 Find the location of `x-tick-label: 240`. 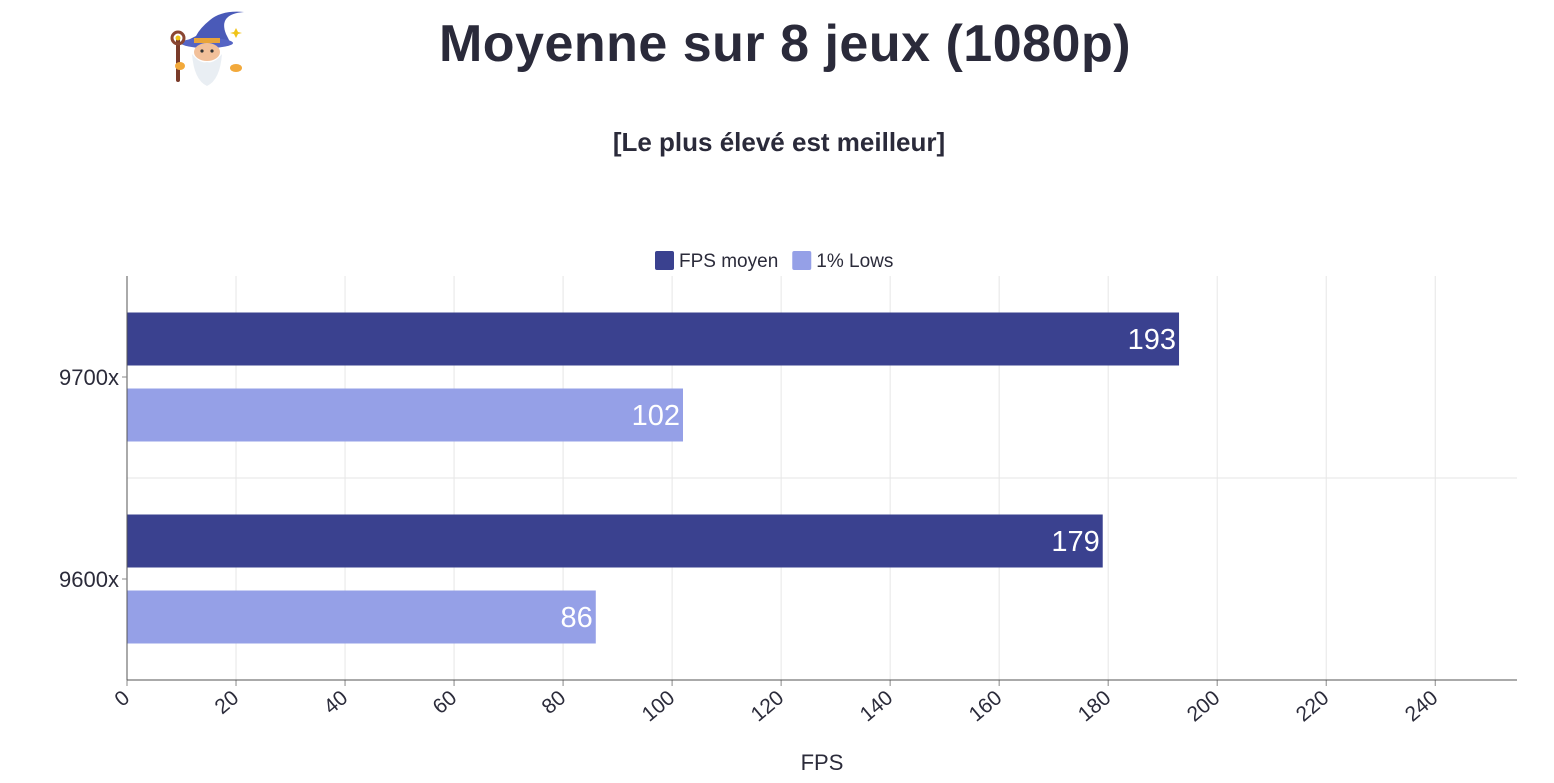

x-tick-label: 240 is located at coordinates (1422, 706).